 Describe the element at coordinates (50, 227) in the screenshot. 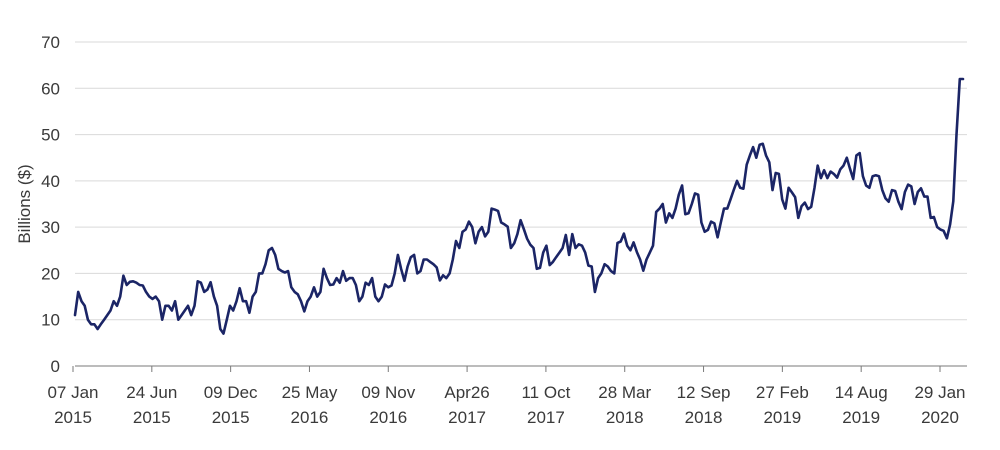

I see `y-tick-label: 30` at that location.